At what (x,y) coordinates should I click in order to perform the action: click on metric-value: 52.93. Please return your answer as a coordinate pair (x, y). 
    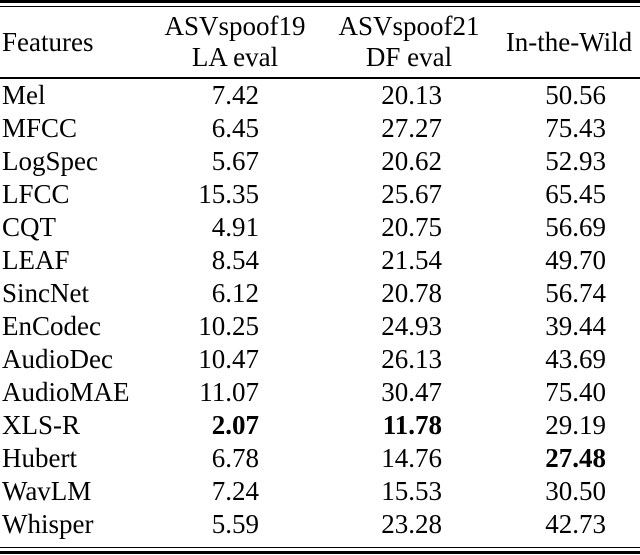
    Looking at the image, I should click on (575, 161).